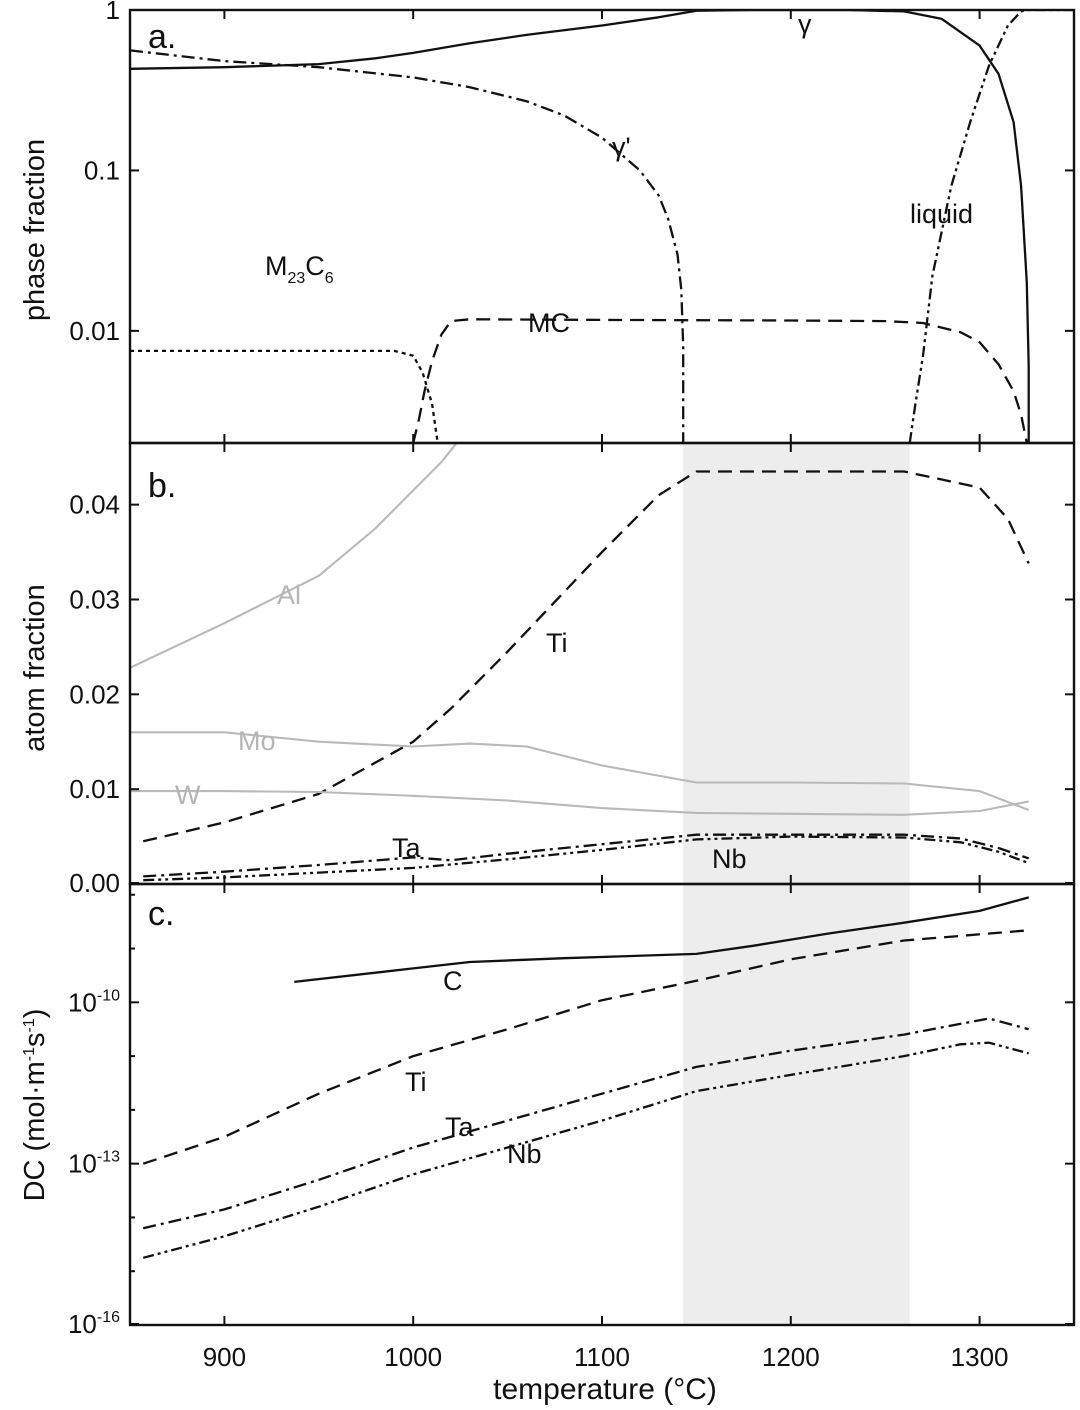  I want to click on annotation-nb-c: Nb, so click(524, 1154).